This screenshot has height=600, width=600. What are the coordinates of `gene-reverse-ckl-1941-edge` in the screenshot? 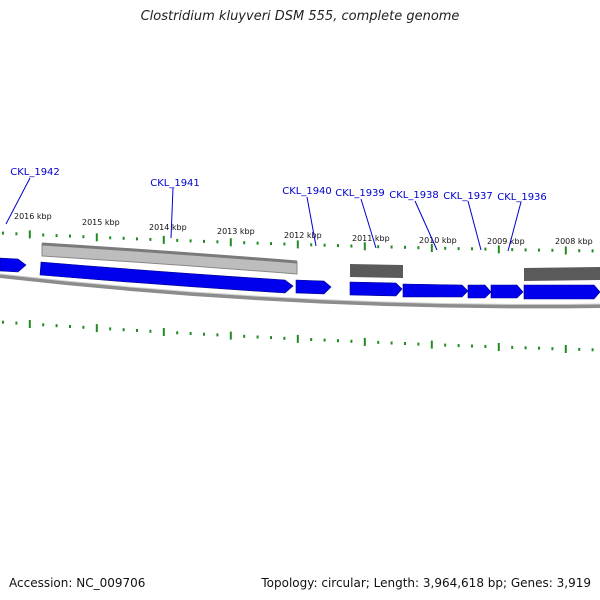 It's located at (169, 253).